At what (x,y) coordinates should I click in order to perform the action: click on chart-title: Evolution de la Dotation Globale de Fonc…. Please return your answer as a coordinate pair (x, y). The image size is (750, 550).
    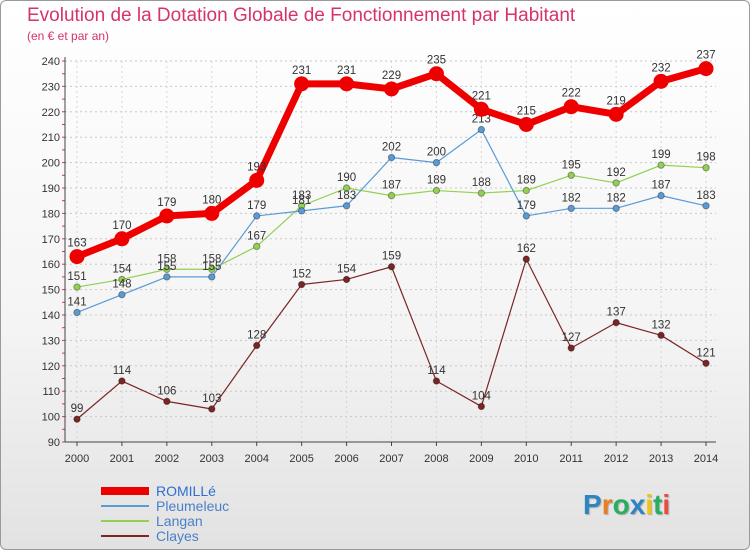
    Looking at the image, I should click on (301, 15).